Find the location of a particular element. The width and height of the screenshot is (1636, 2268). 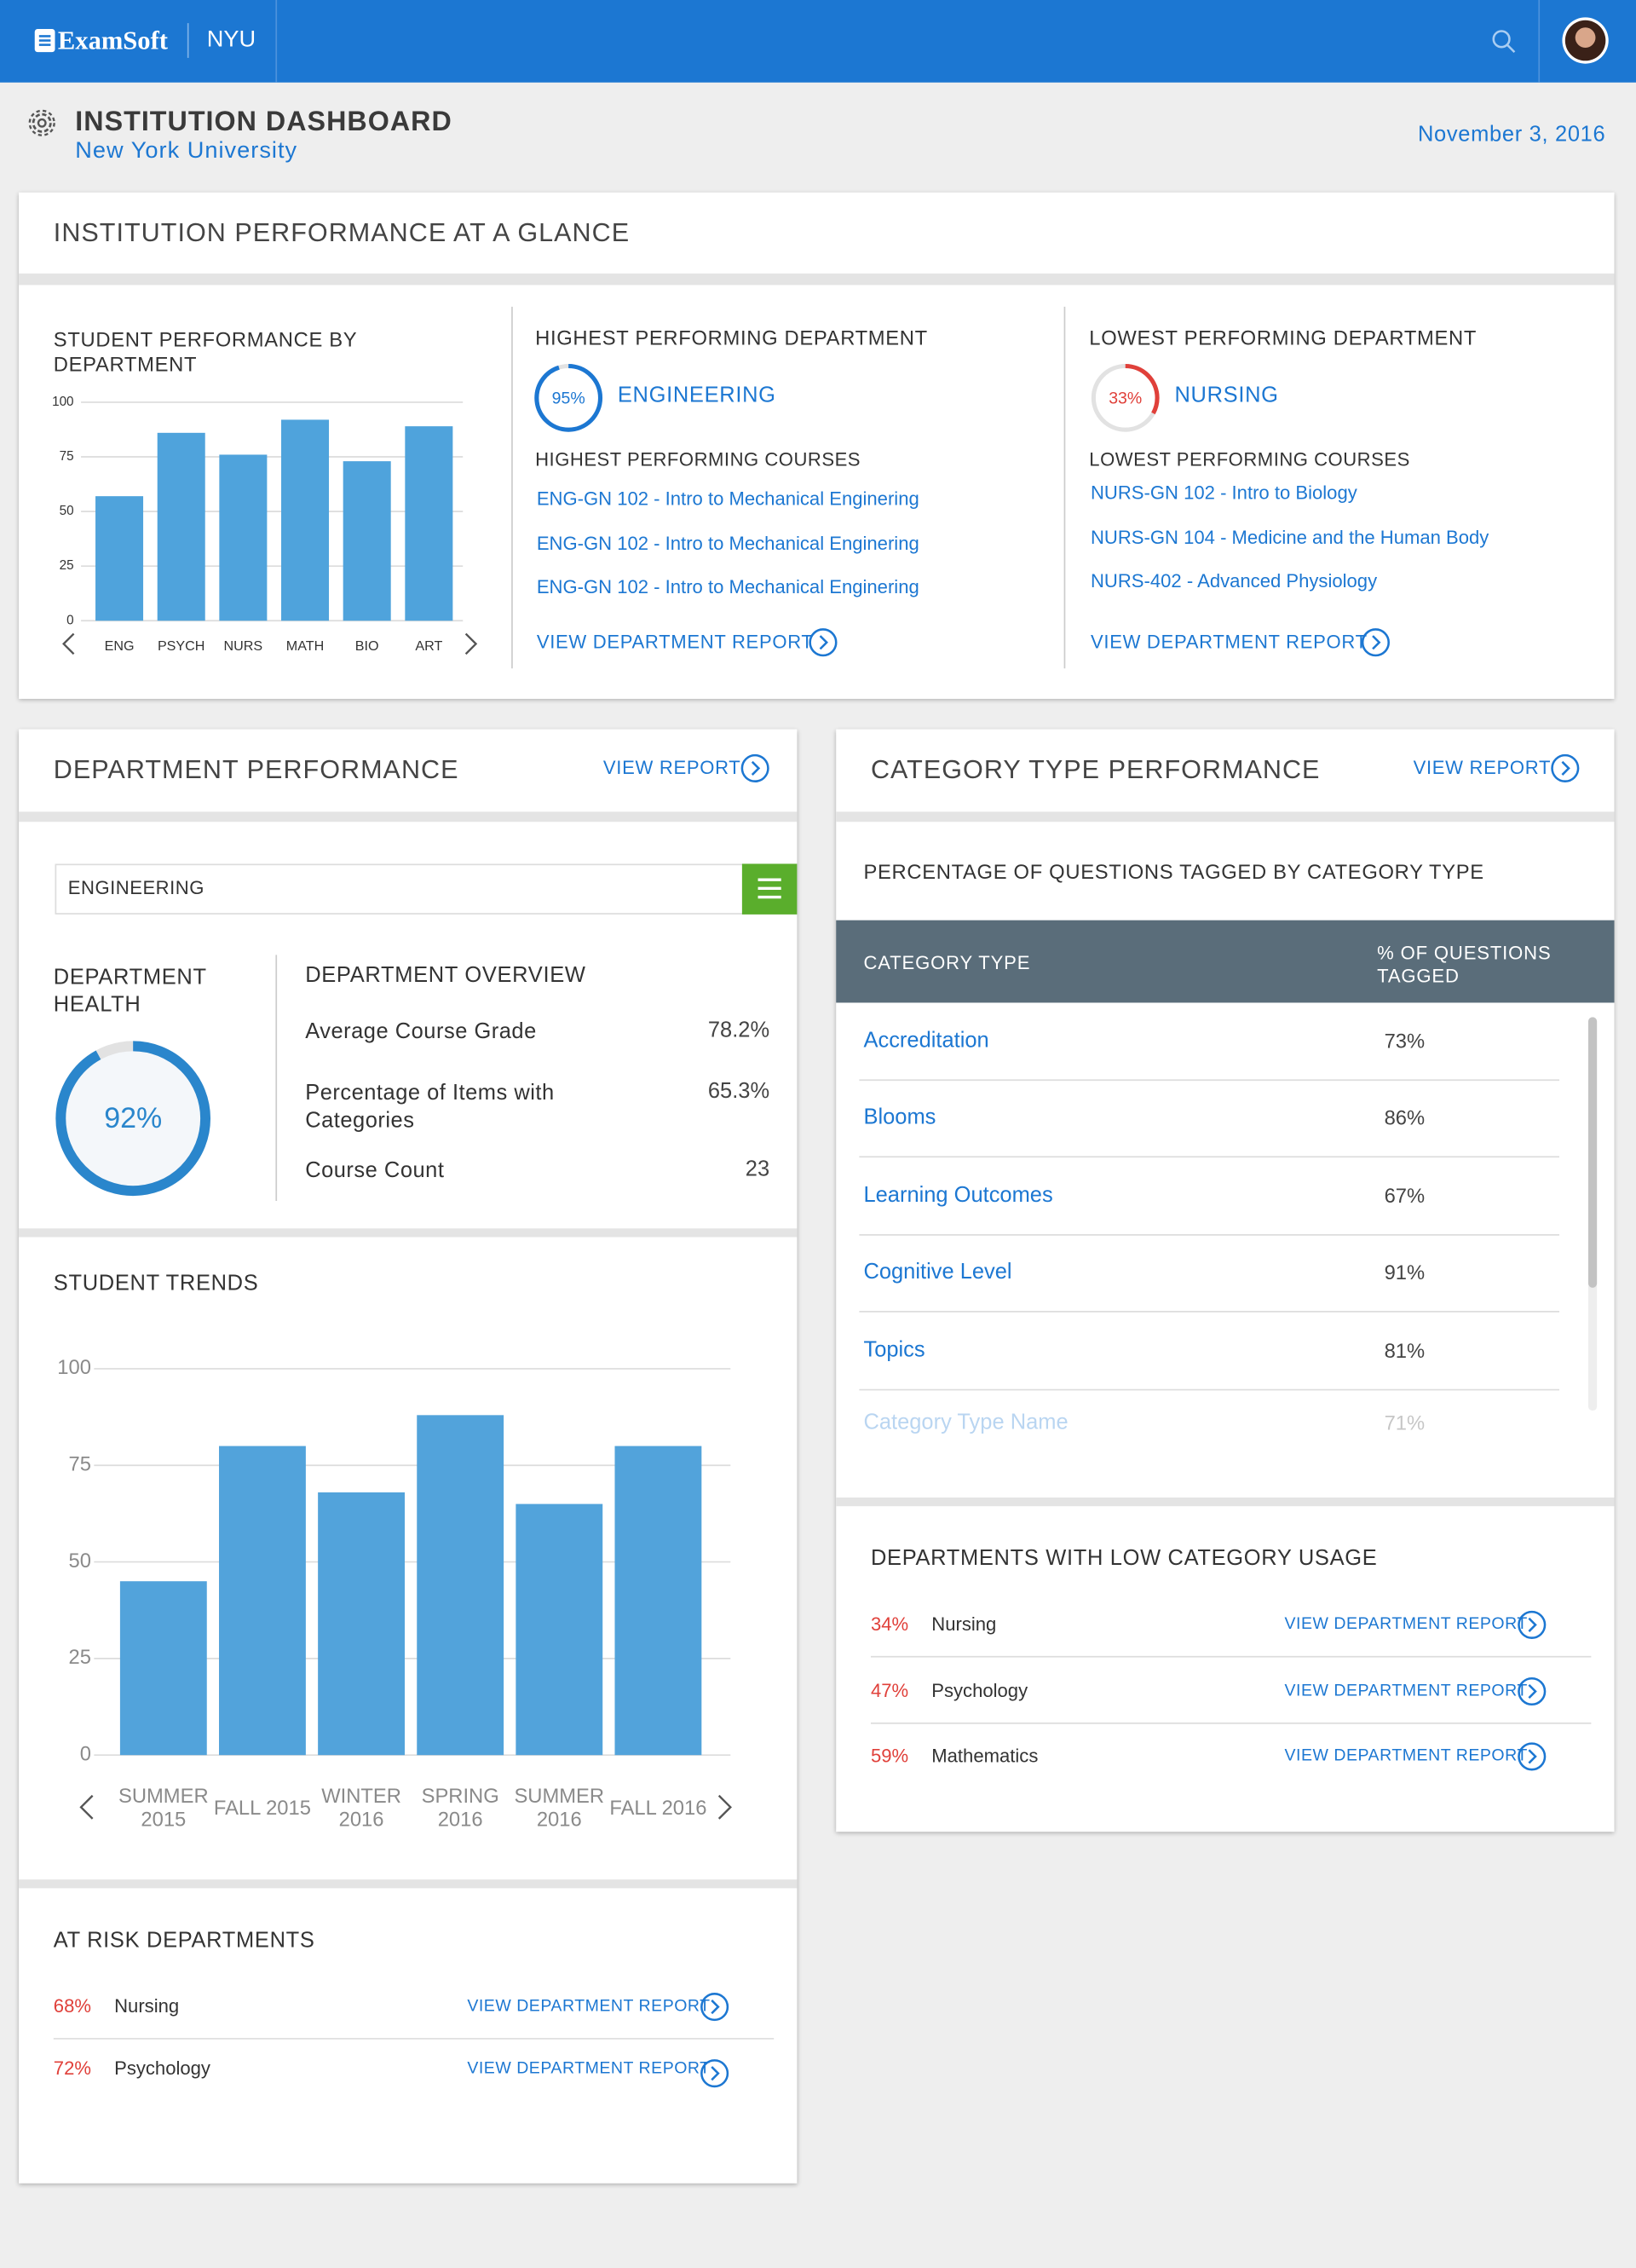

category-name: Category Type Name is located at coordinates (966, 1422).